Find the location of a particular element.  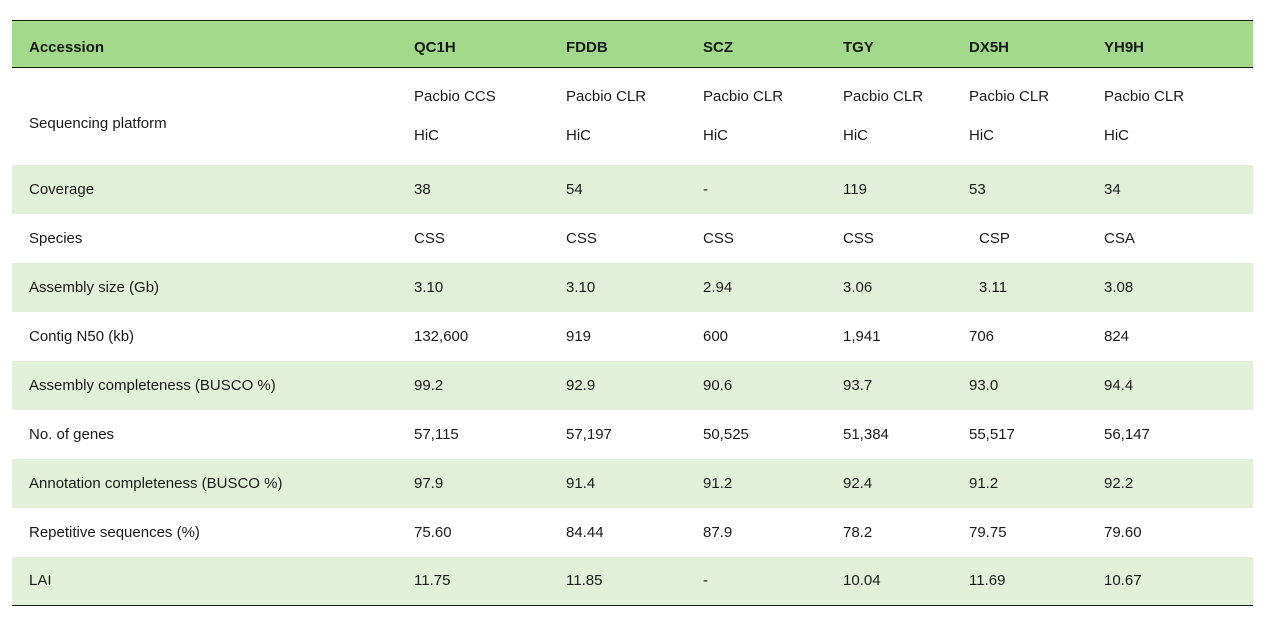

row-label: Annotation completeness (BUSCO %) is located at coordinates (156, 483).